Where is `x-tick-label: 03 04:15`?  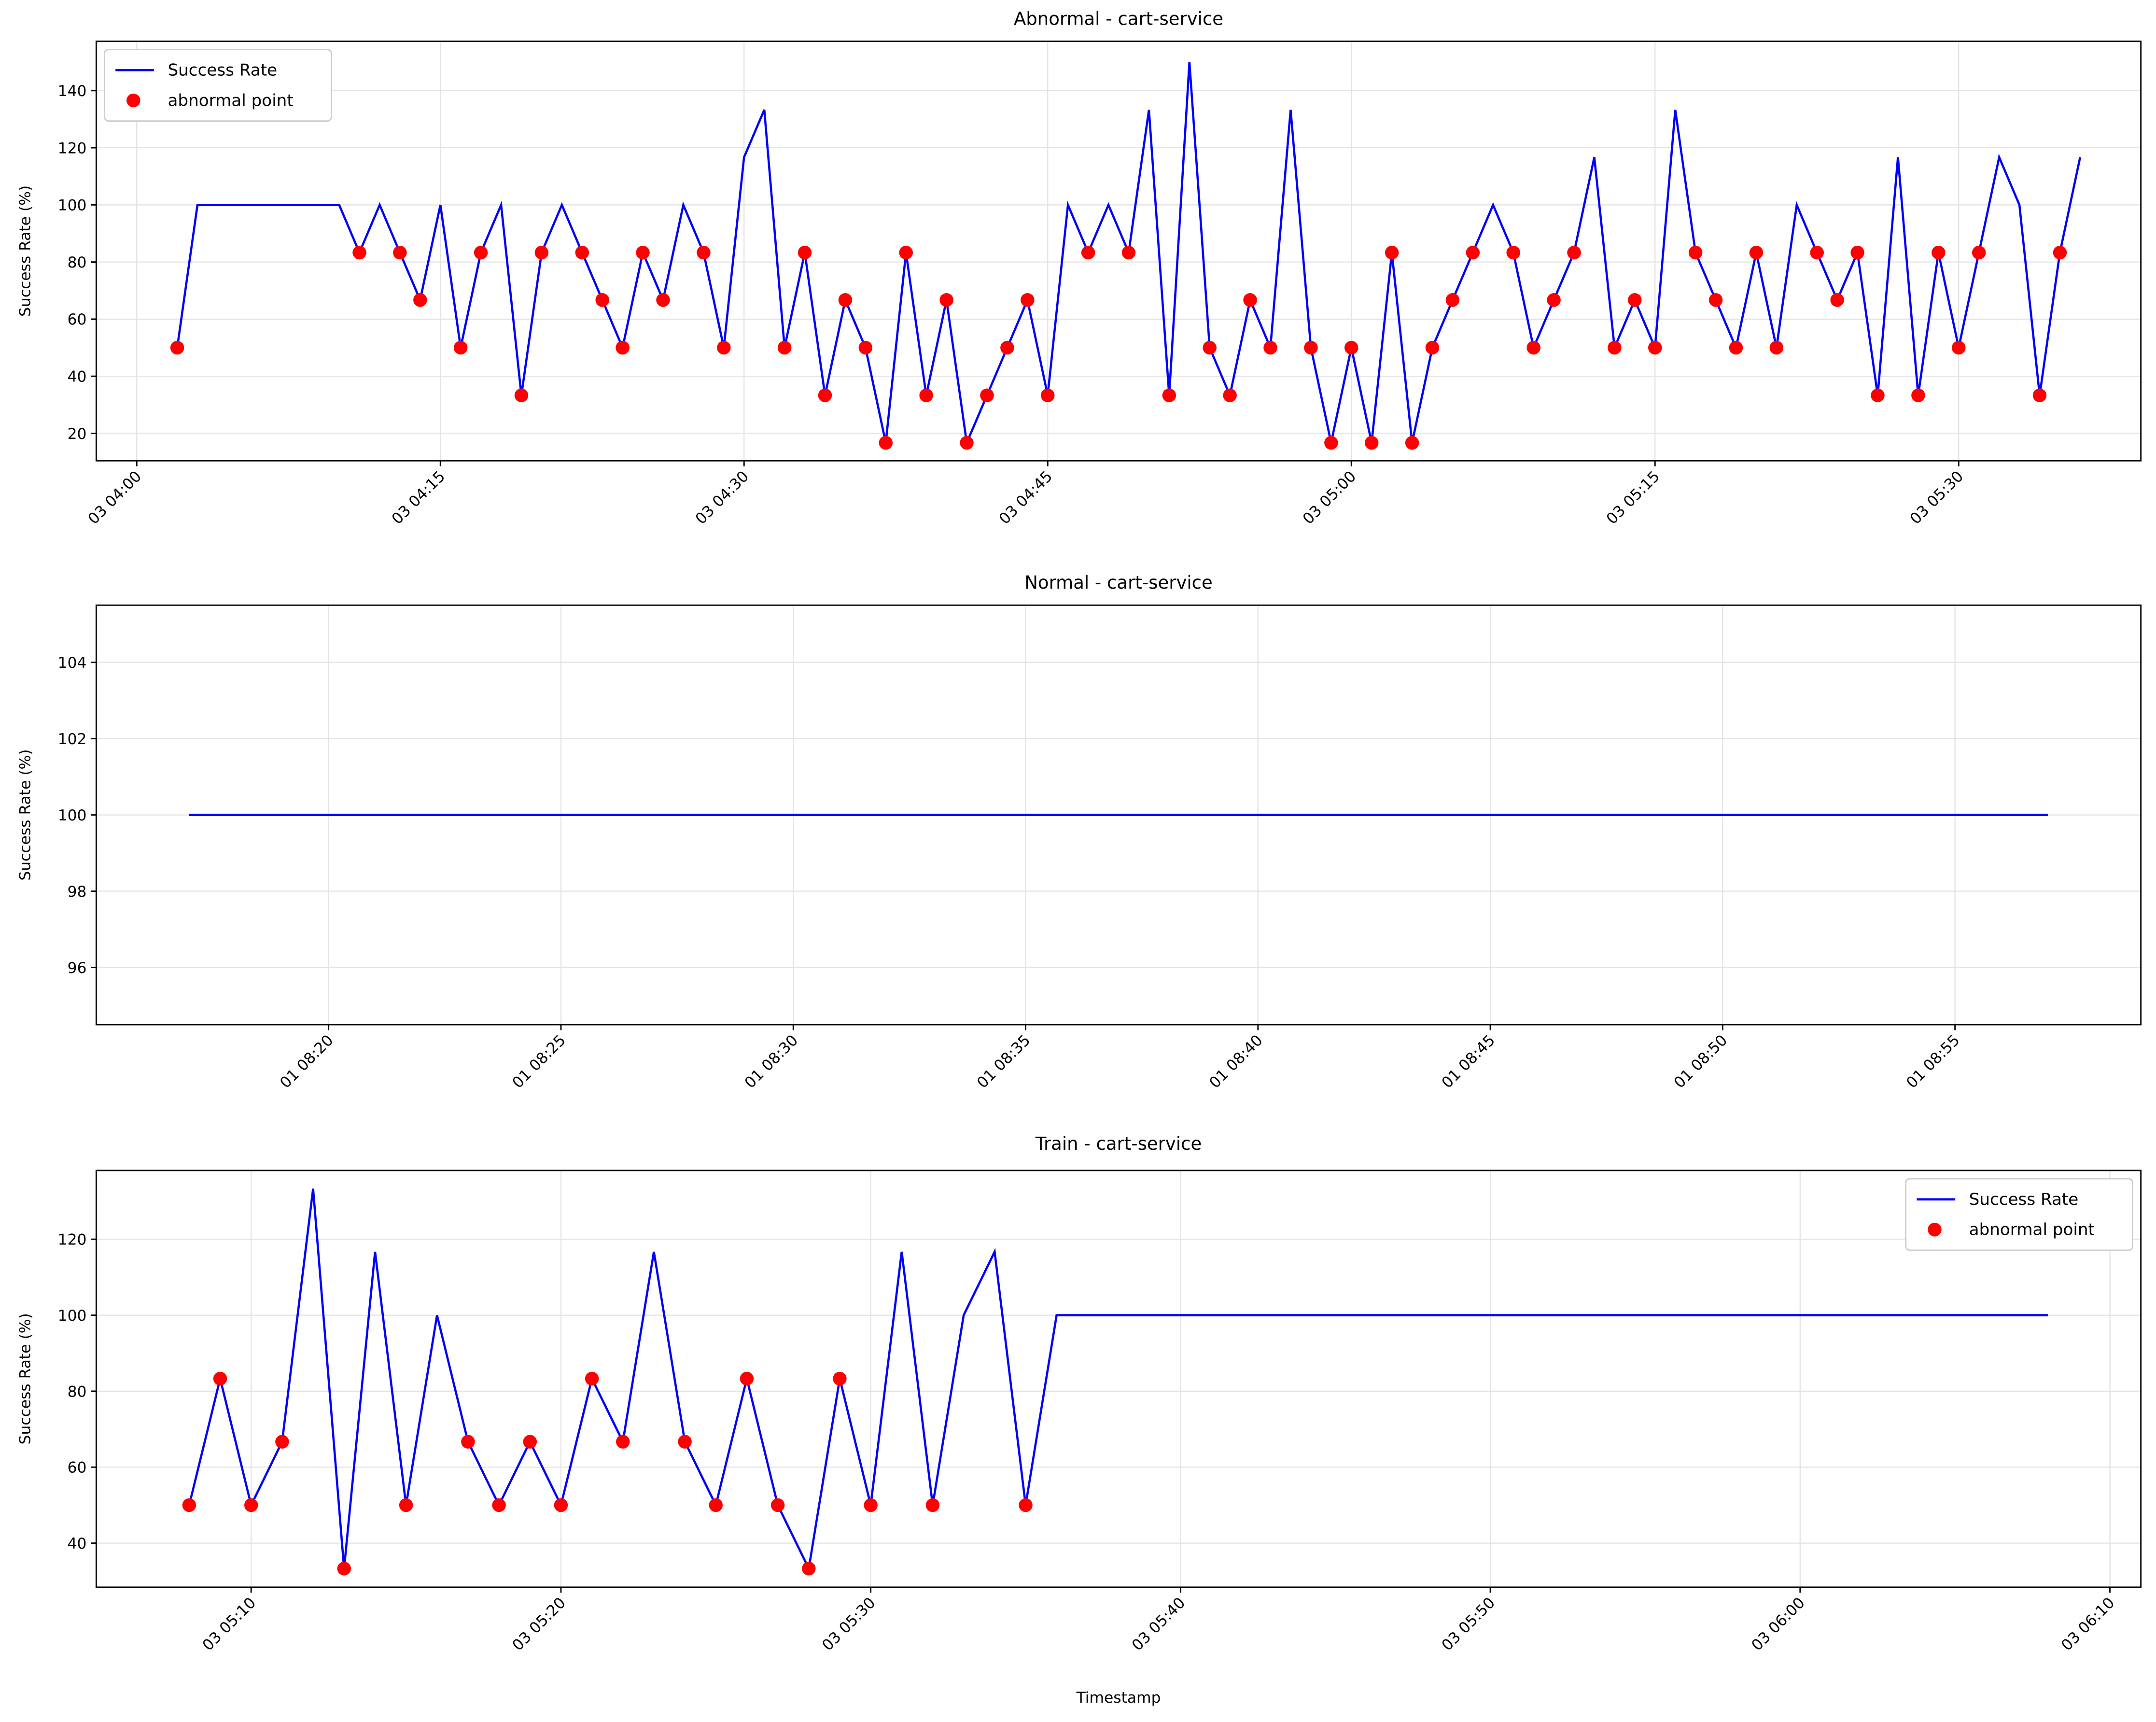 x-tick-label: 03 04:15 is located at coordinates (419, 498).